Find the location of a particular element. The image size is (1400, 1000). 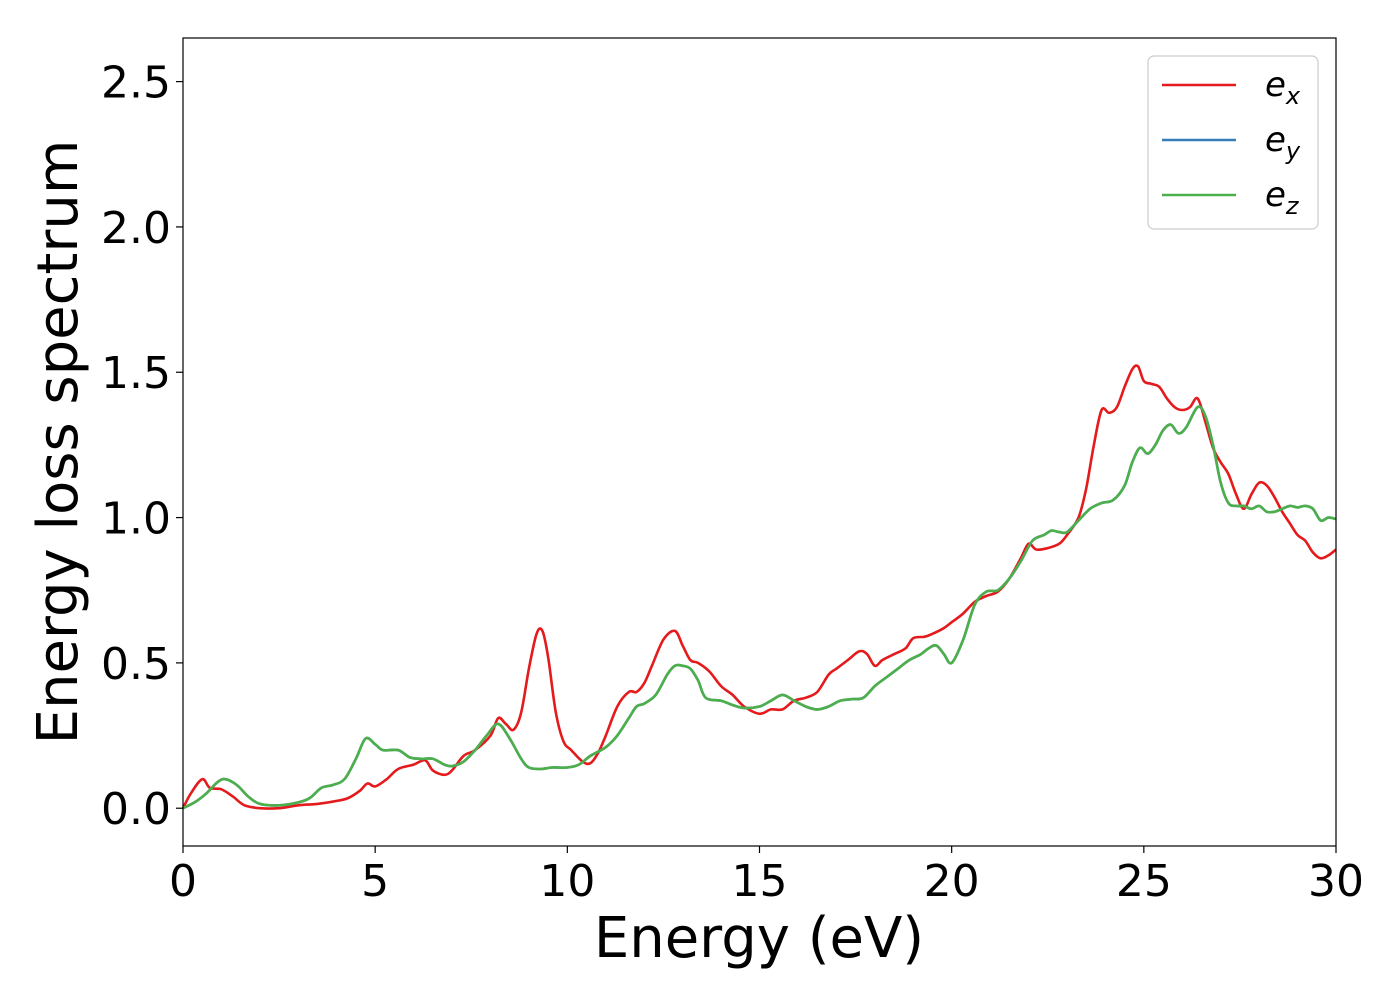

y-axis-ticks: 0.0 0.5 1.0 1.5 2.0 2.5 is located at coordinates (142, 446).